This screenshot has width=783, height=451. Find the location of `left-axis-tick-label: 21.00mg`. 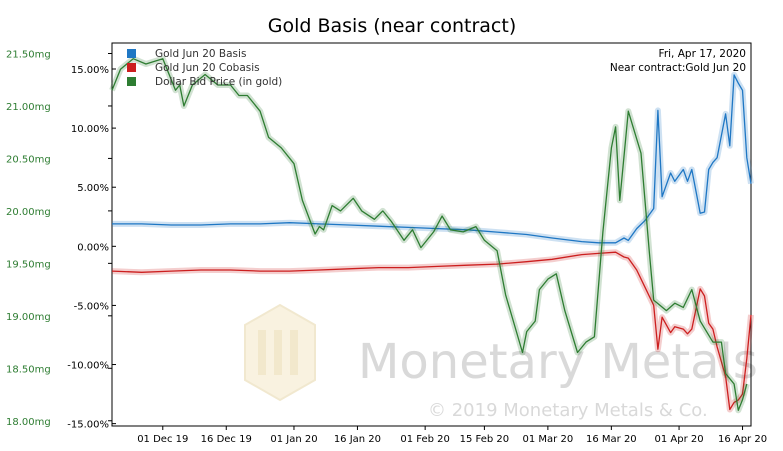

left-axis-tick-label: 21.00mg is located at coordinates (28, 107).